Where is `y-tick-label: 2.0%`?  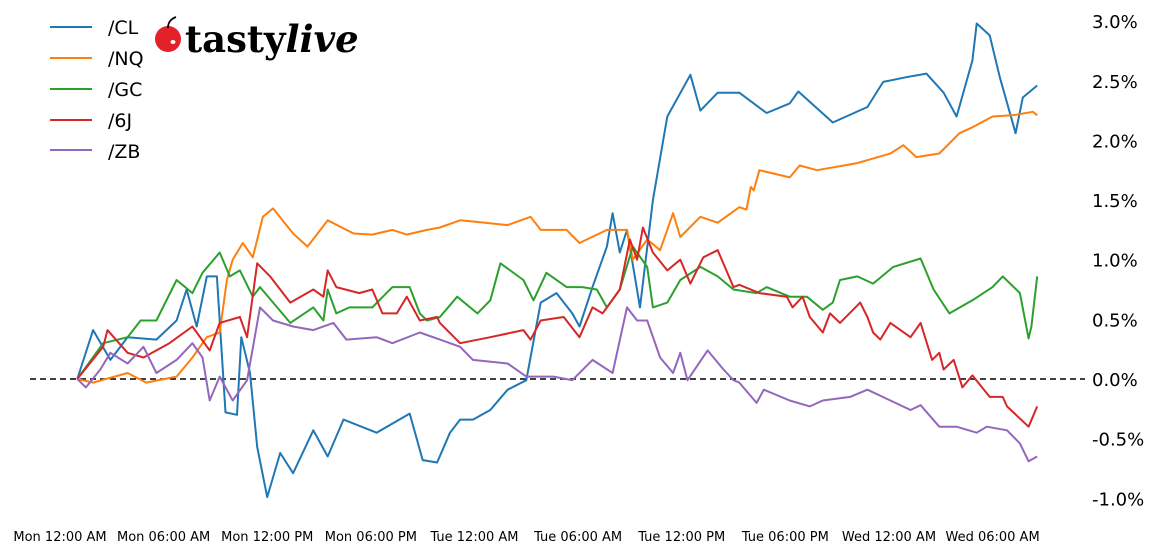
y-tick-label: 2.0% is located at coordinates (1115, 141).